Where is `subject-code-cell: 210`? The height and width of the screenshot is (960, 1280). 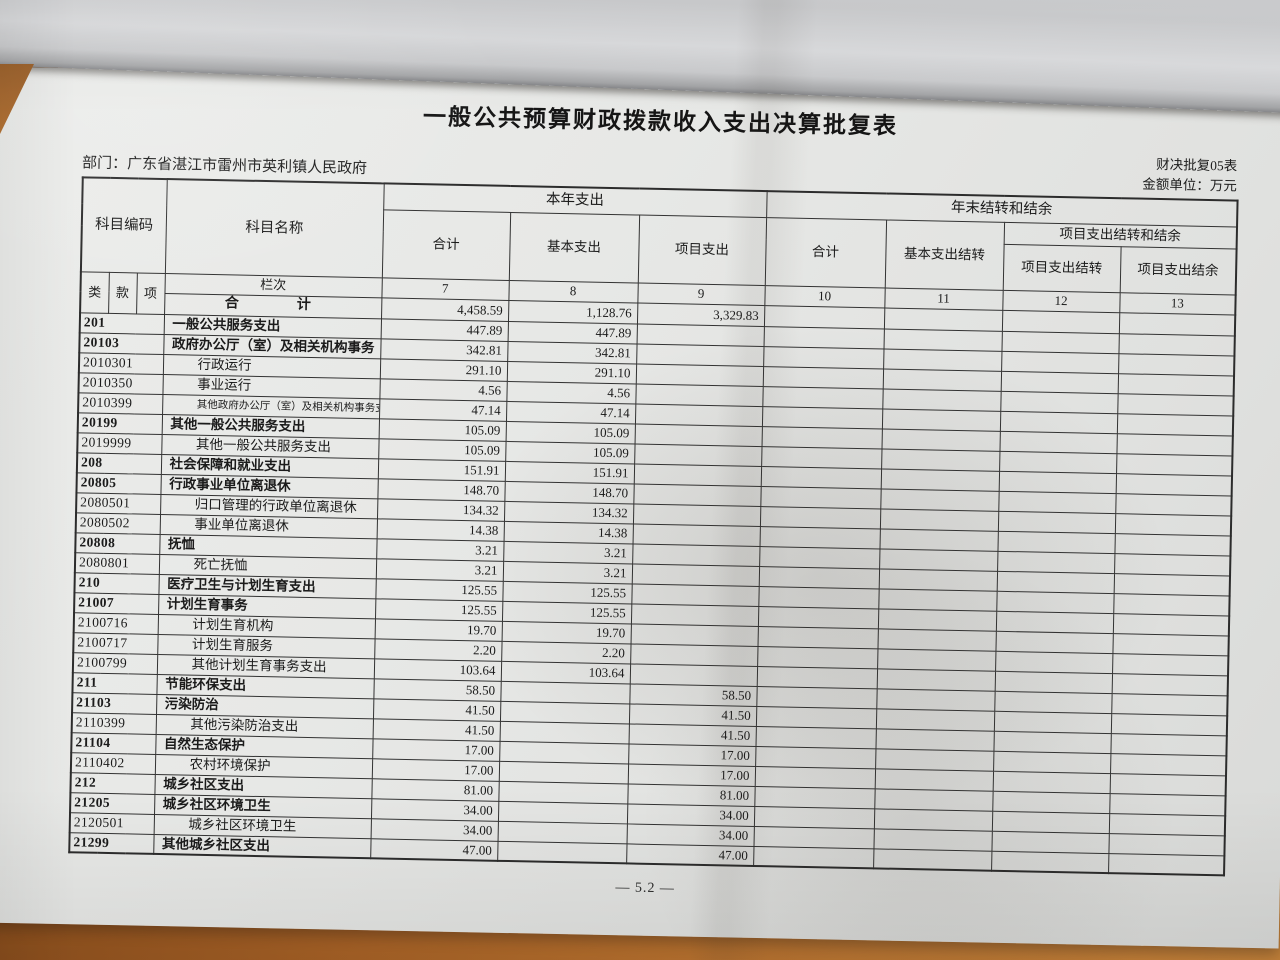 subject-code-cell: 210 is located at coordinates (116, 583).